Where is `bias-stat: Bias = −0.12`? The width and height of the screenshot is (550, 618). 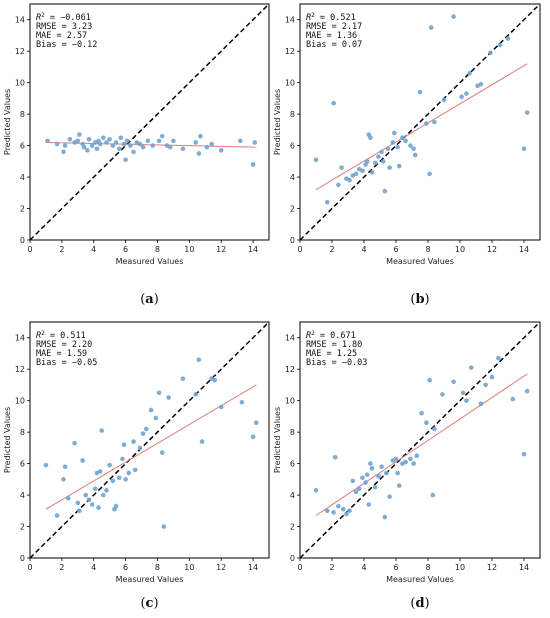
bias-stat: Bias = −0.12 is located at coordinates (66, 45).